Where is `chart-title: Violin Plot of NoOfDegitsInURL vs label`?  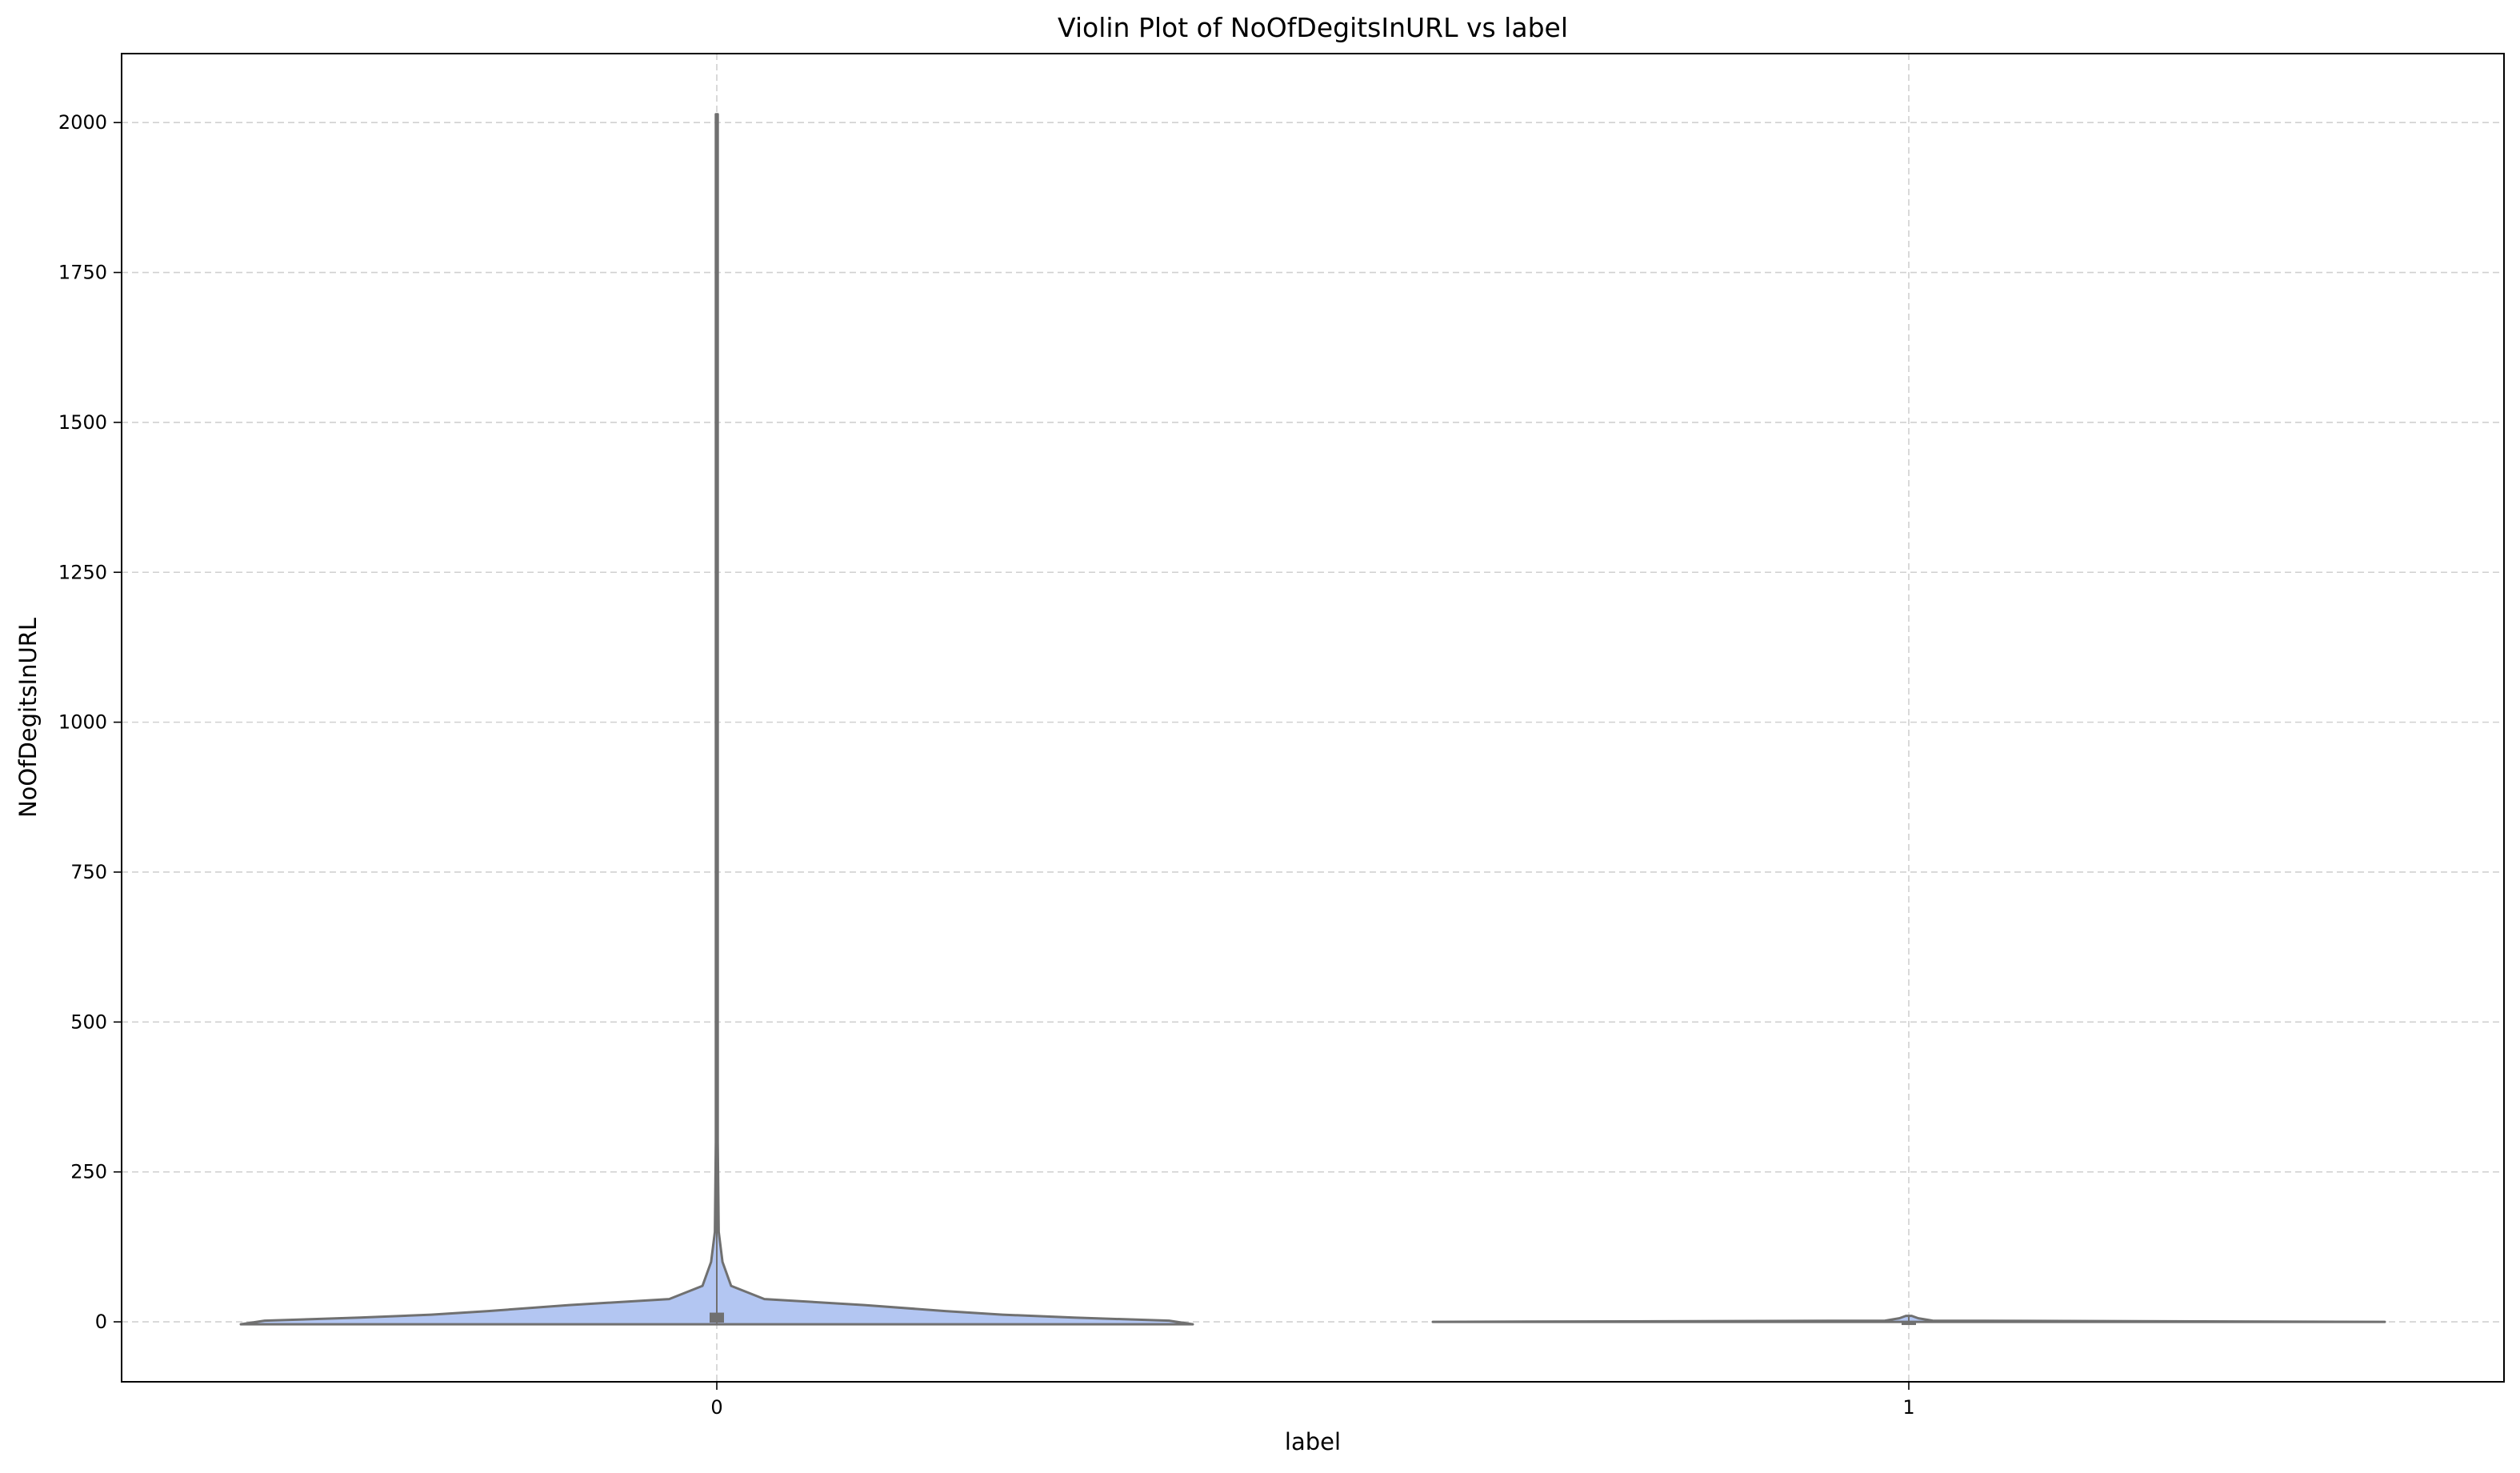 chart-title: Violin Plot of NoOfDegitsInURL vs label is located at coordinates (1313, 27).